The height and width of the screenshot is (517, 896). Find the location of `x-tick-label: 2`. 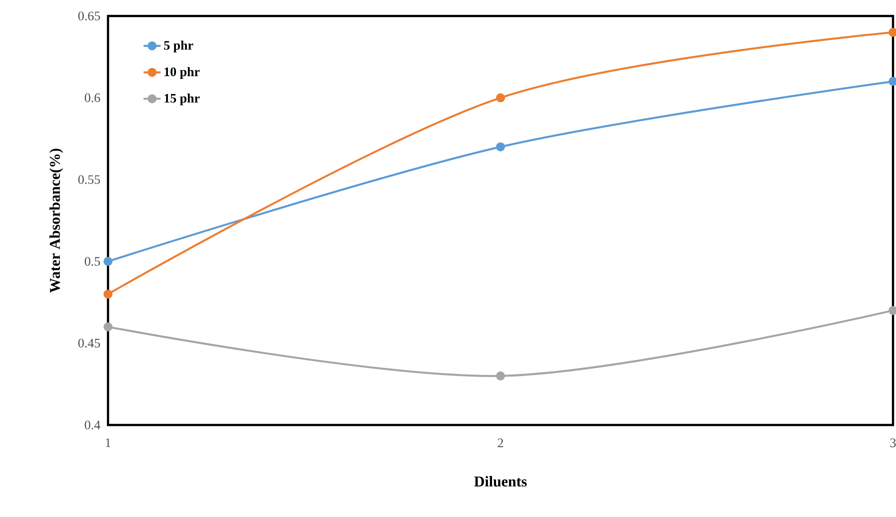

x-tick-label: 2 is located at coordinates (501, 443).